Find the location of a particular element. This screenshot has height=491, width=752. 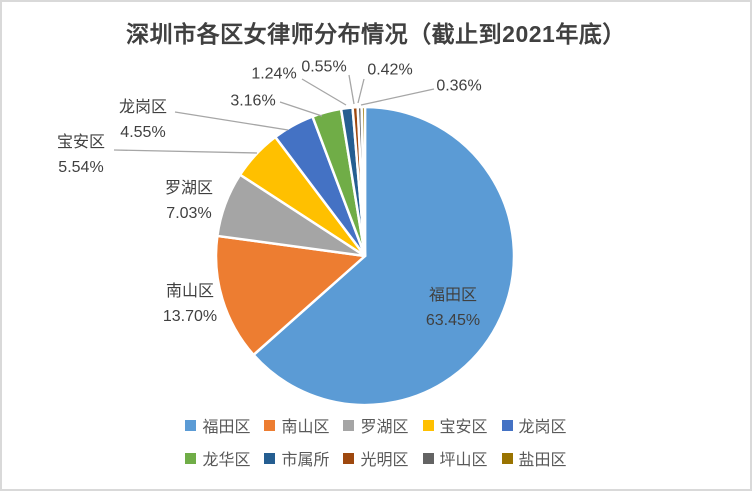

slice-label-nanshan-pct: 13.70% is located at coordinates (190, 316).